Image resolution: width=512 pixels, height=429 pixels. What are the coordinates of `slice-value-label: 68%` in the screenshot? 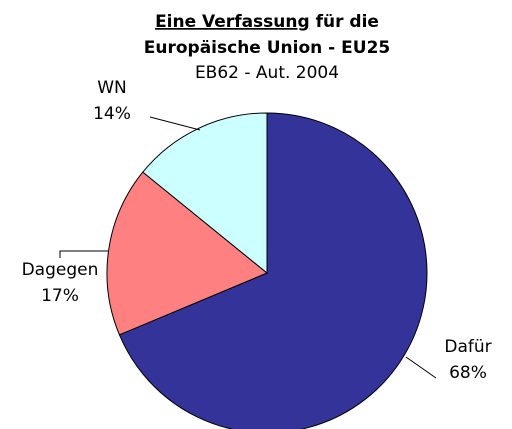 It's located at (468, 373).